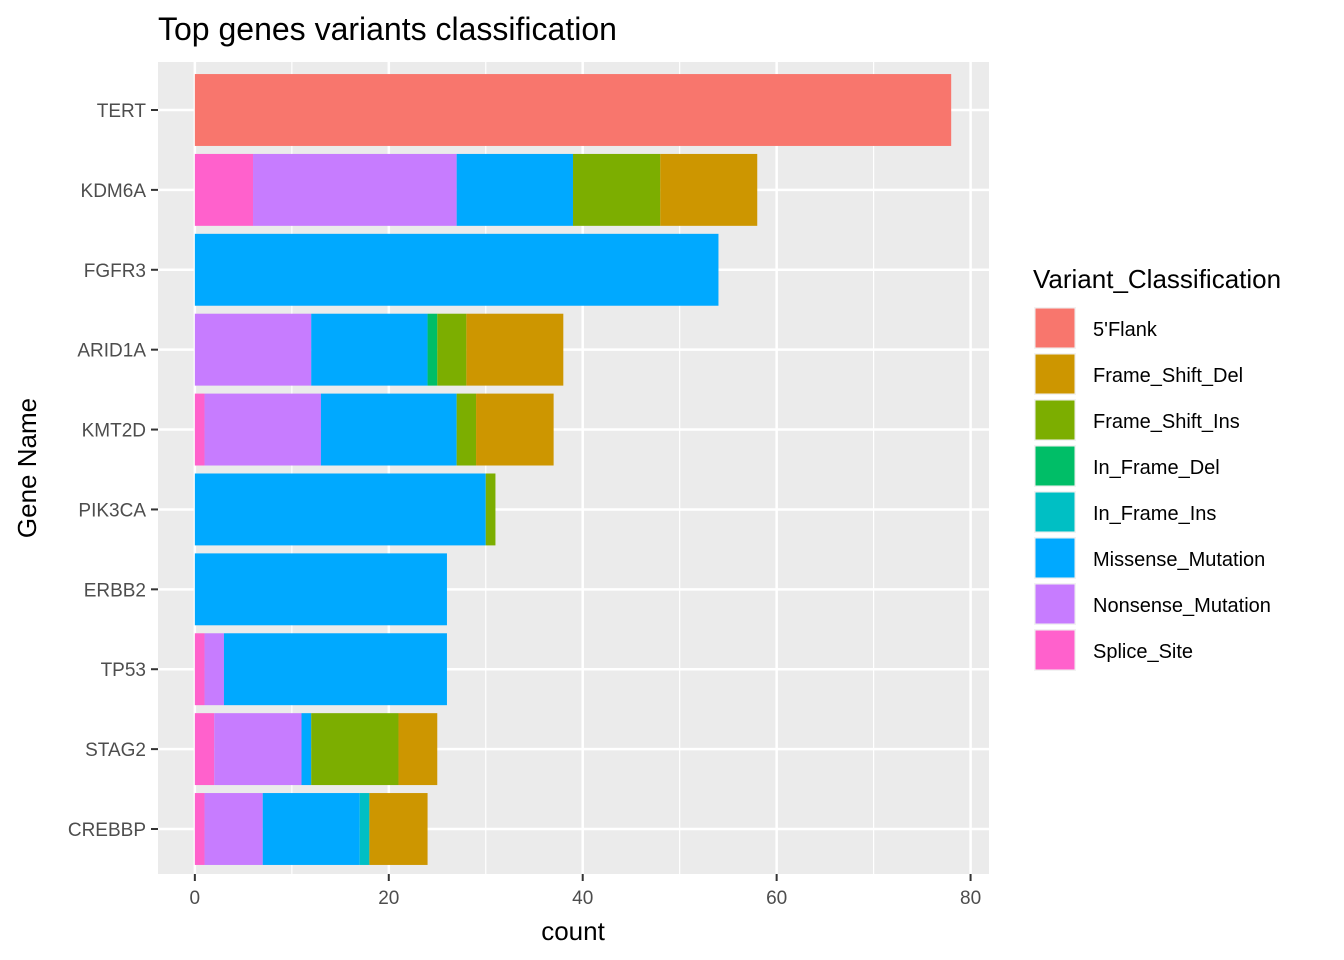 Image resolution: width=1344 pixels, height=960 pixels. Describe the element at coordinates (387, 29) in the screenshot. I see `chart-title: Top genes variants classification` at that location.